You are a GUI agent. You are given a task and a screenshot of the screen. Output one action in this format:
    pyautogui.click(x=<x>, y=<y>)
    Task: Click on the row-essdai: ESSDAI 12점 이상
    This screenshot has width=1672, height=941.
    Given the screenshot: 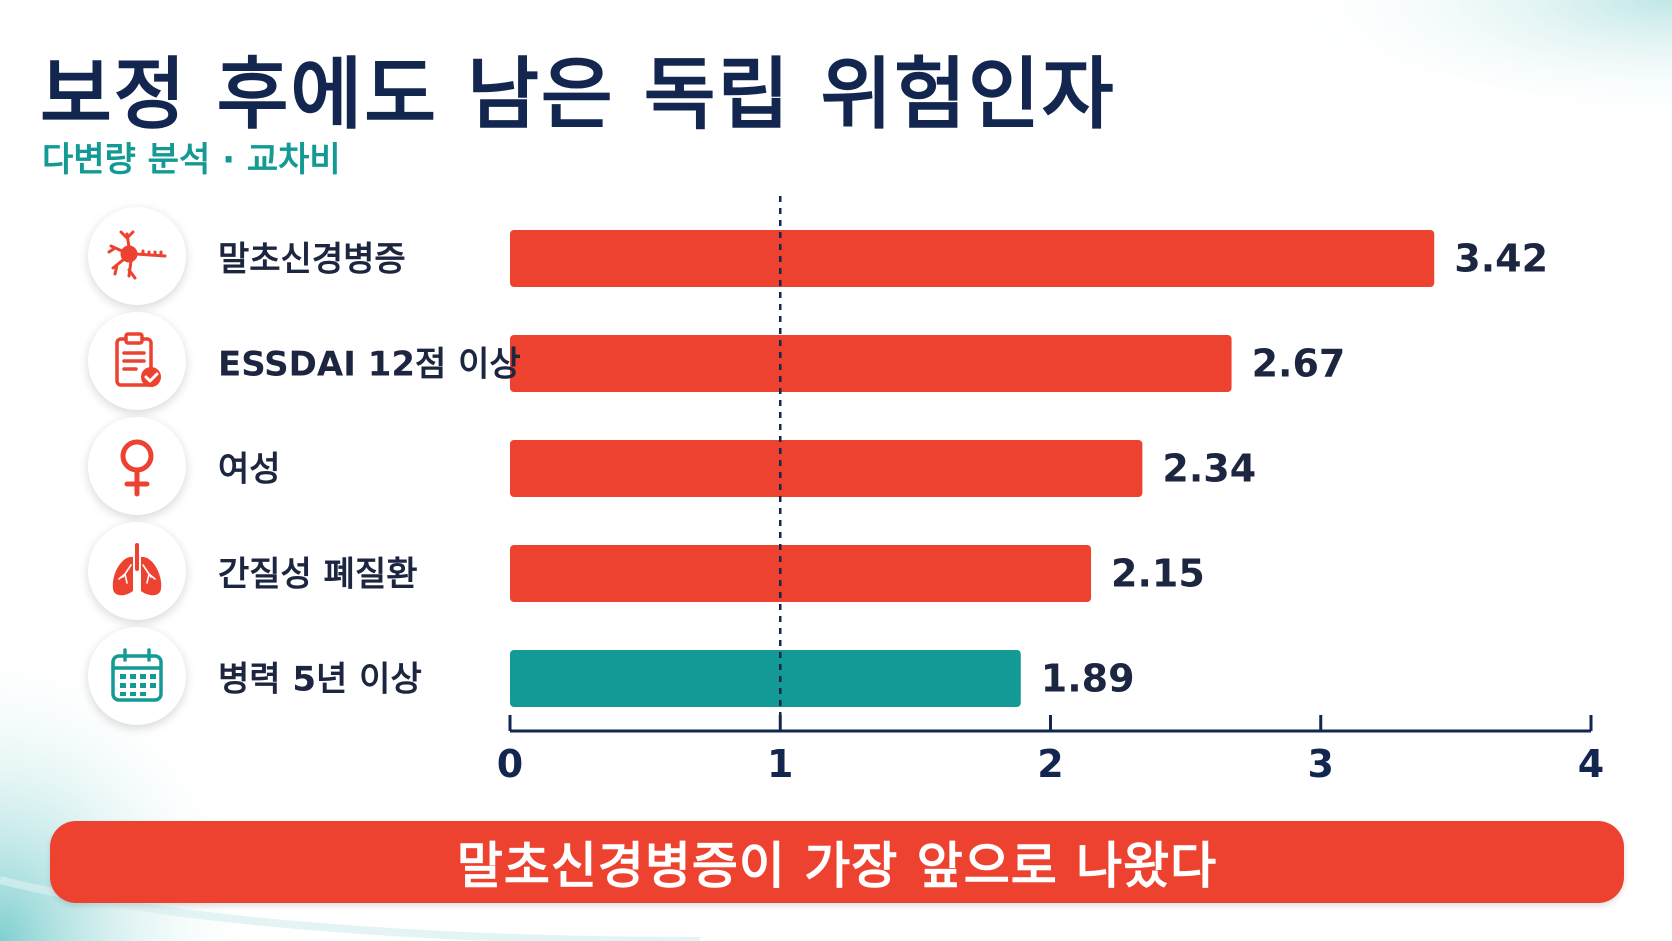 What is the action you would take?
    pyautogui.click(x=304, y=362)
    